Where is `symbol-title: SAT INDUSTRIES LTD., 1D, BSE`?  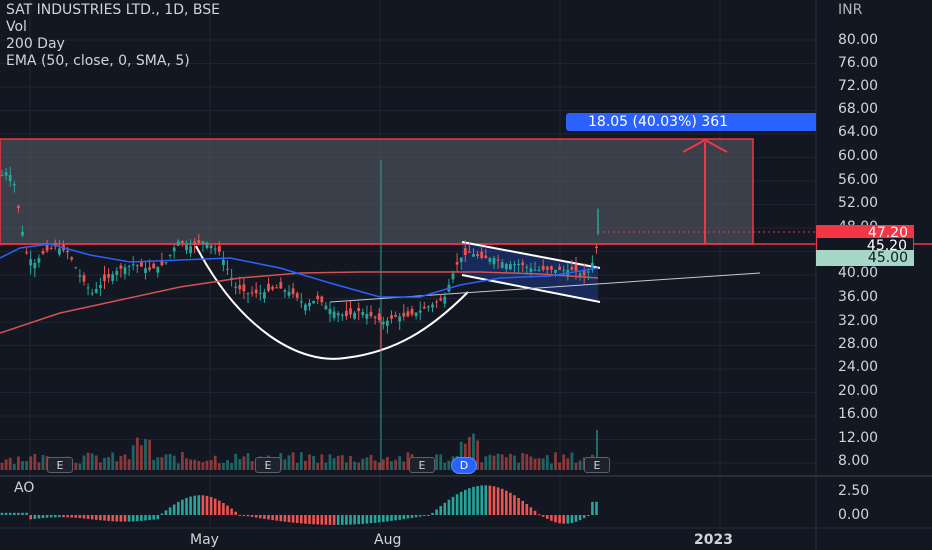
symbol-title: SAT INDUSTRIES LTD., 1D, BSE is located at coordinates (113, 10).